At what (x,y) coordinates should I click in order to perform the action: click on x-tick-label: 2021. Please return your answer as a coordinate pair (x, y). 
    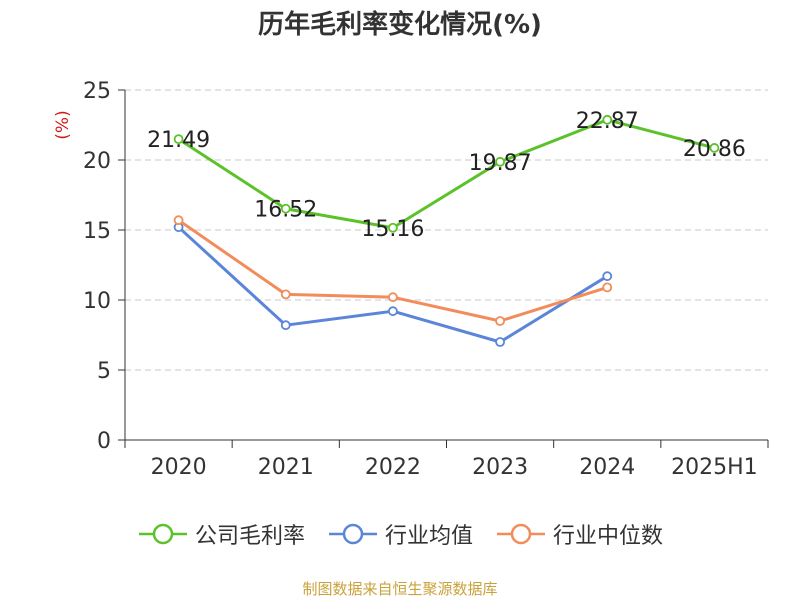
    Looking at the image, I should click on (286, 467).